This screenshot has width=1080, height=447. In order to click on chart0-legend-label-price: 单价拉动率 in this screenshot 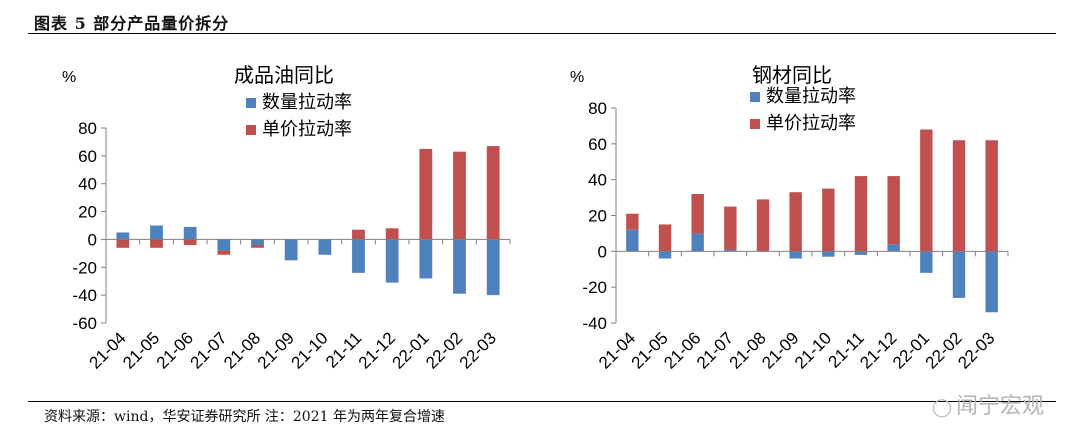, I will do `click(307, 129)`.